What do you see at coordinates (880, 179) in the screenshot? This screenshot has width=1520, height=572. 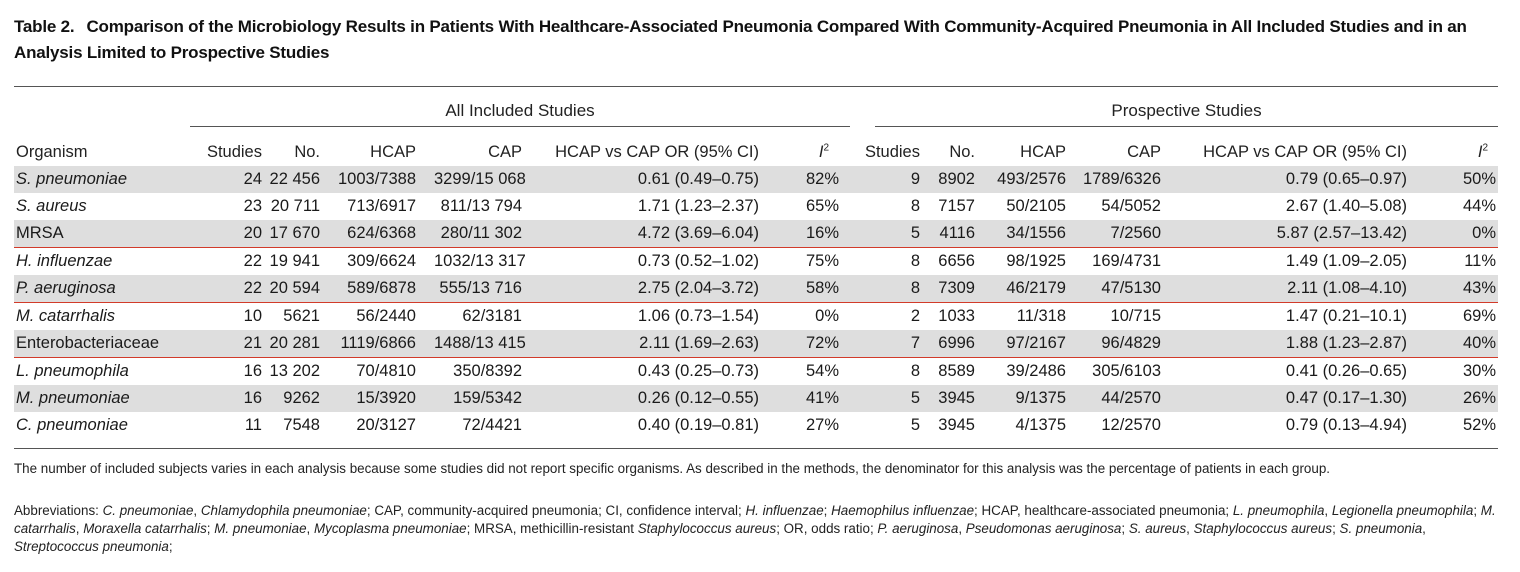 I see `cell: 9` at bounding box center [880, 179].